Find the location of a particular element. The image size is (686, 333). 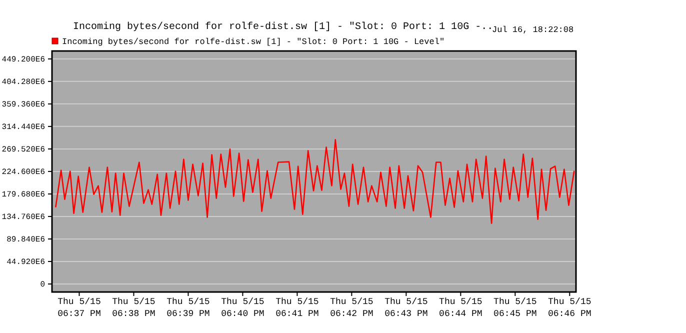

y-tick-label: 224.600E6 is located at coordinates (24, 173).